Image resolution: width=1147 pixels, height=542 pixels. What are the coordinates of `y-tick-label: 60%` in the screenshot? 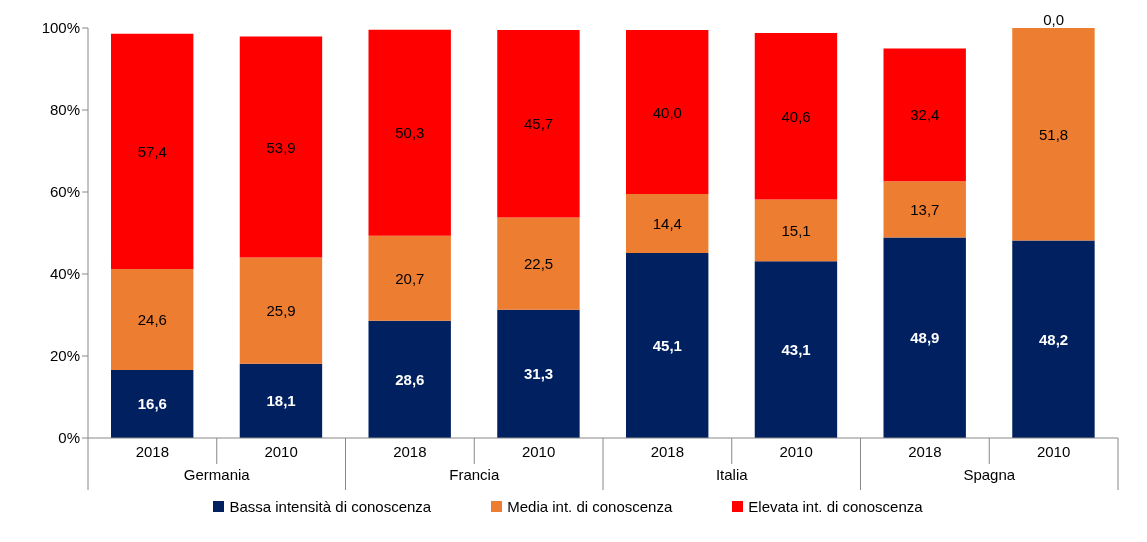 It's located at (64, 192).